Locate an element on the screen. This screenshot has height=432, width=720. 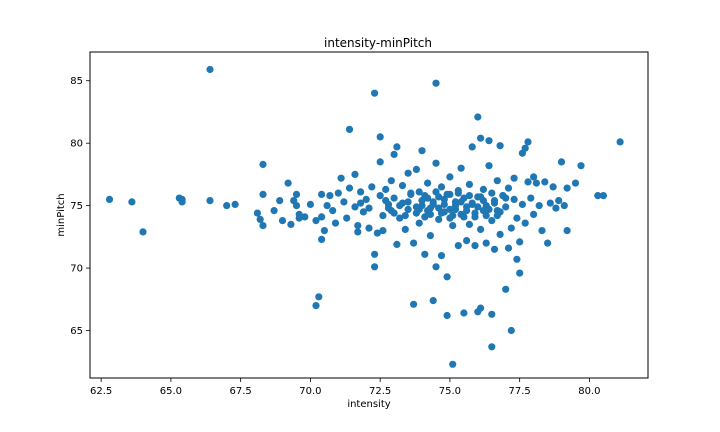
x-tick-label: 77.5 is located at coordinates (520, 391).